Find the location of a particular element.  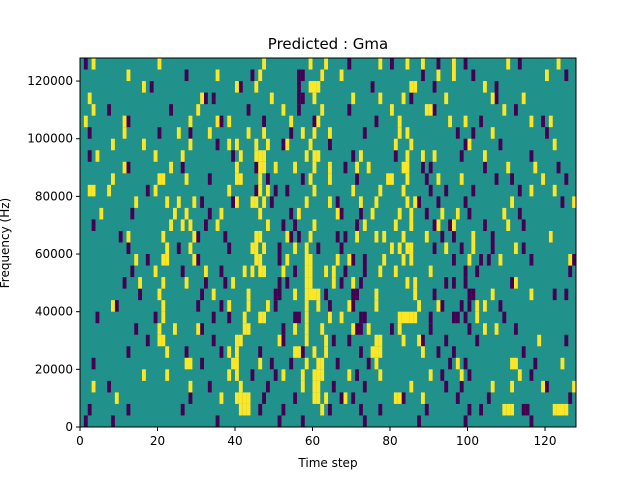

x-tick-label: 80 is located at coordinates (389, 441).